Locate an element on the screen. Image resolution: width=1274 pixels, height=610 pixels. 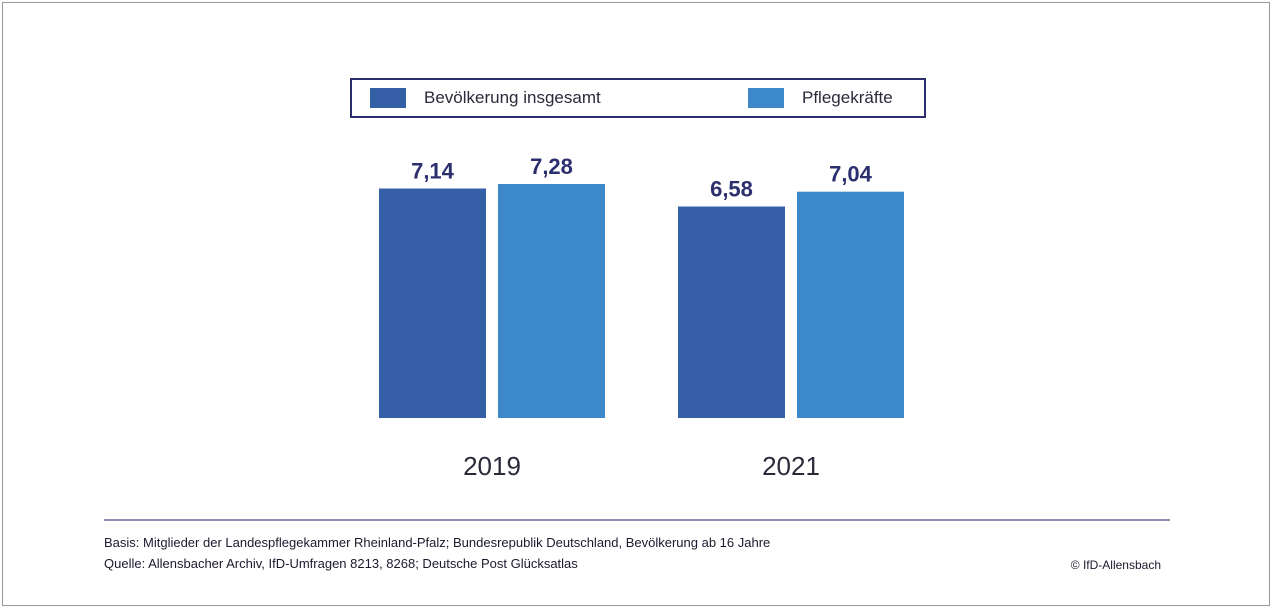
category-label-2019: 2019 is located at coordinates (492, 466).